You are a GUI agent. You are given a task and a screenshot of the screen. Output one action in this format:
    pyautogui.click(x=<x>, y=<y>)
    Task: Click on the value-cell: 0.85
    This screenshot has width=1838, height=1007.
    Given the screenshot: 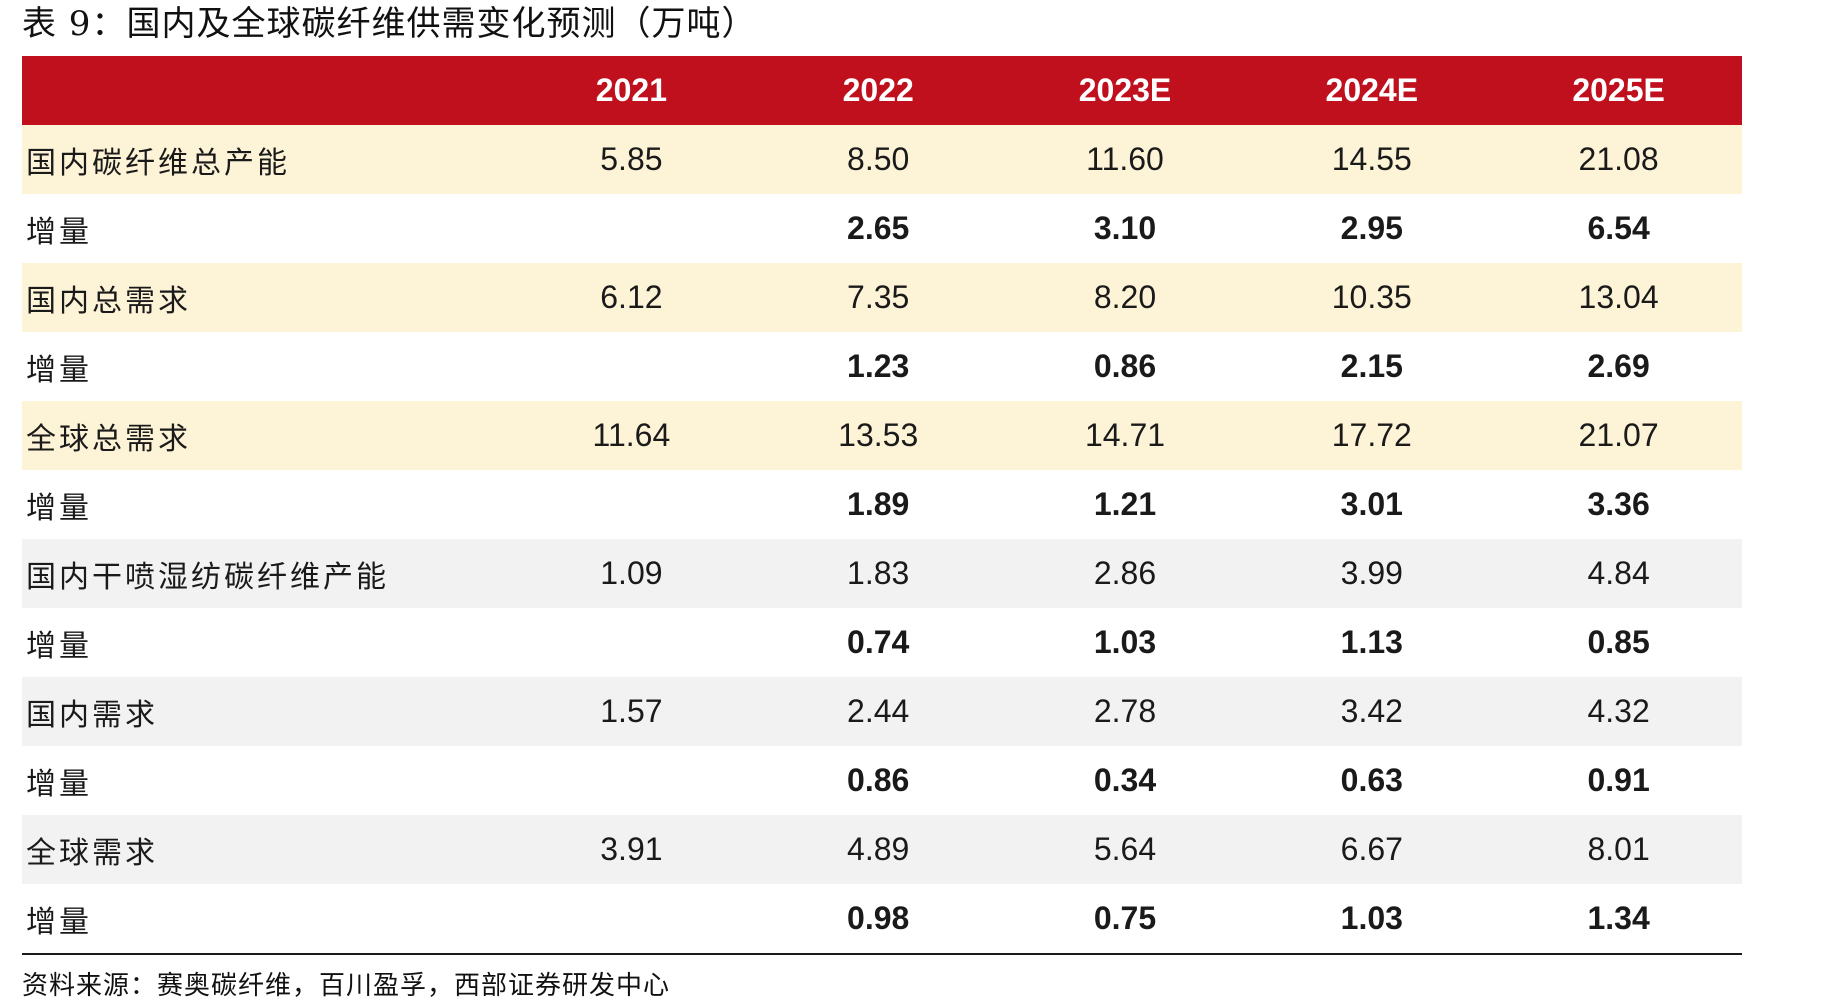 What is the action you would take?
    pyautogui.click(x=1618, y=642)
    